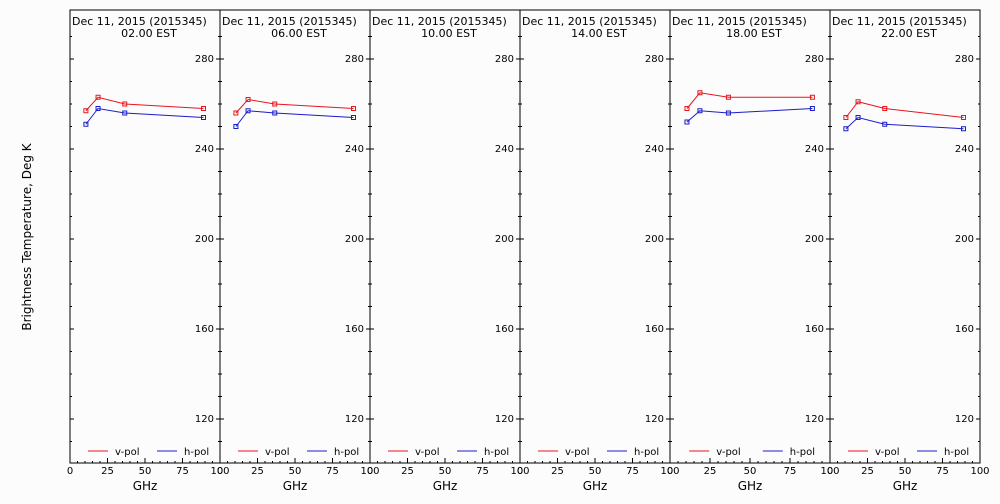 The image size is (1000, 504). Describe the element at coordinates (754, 33) in the screenshot. I see `panel-title-time: 18.00 EST` at that location.